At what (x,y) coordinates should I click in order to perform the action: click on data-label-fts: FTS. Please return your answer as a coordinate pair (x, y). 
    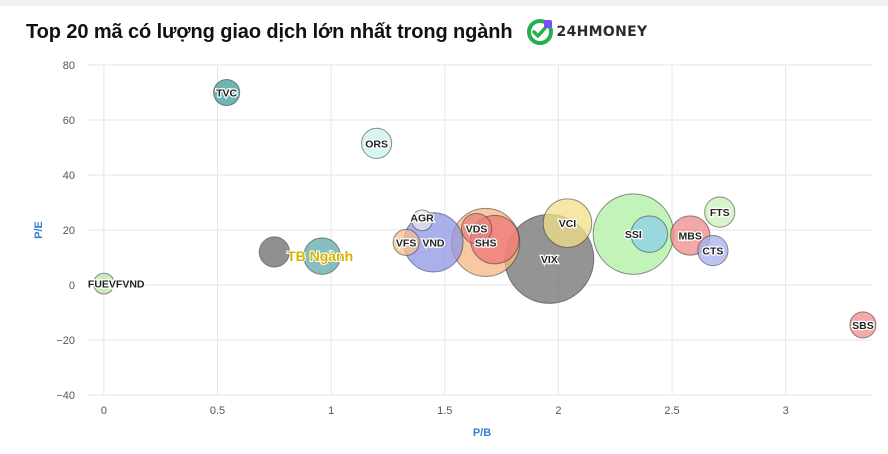
    Looking at the image, I should click on (720, 213).